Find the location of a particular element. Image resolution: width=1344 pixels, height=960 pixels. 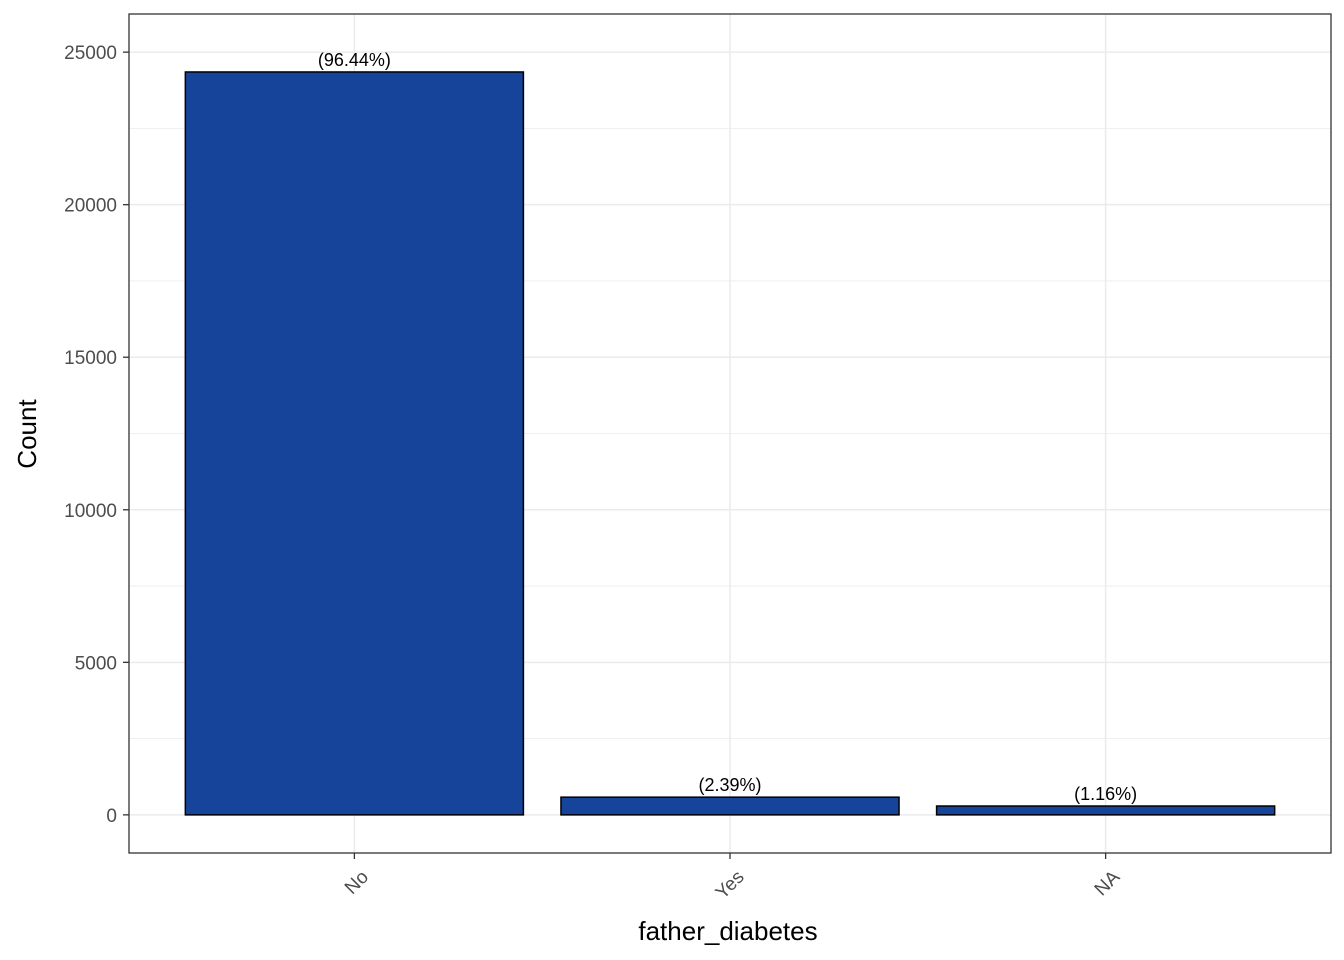

data-label-no: (96.44%) is located at coordinates (354, 60).